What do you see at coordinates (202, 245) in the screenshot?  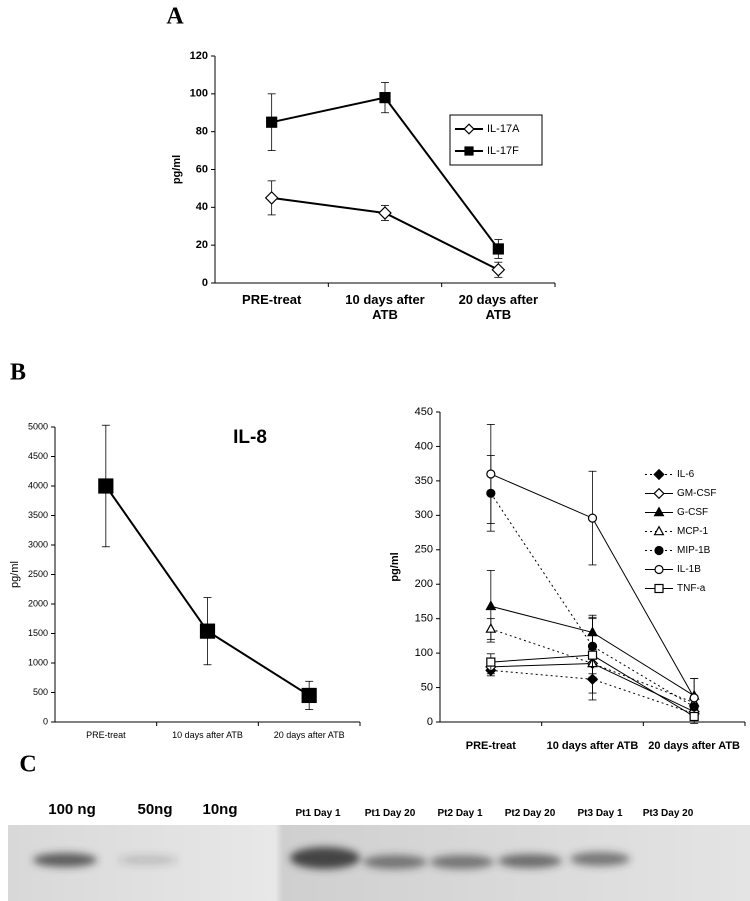 I see `y-tick-label: 20` at bounding box center [202, 245].